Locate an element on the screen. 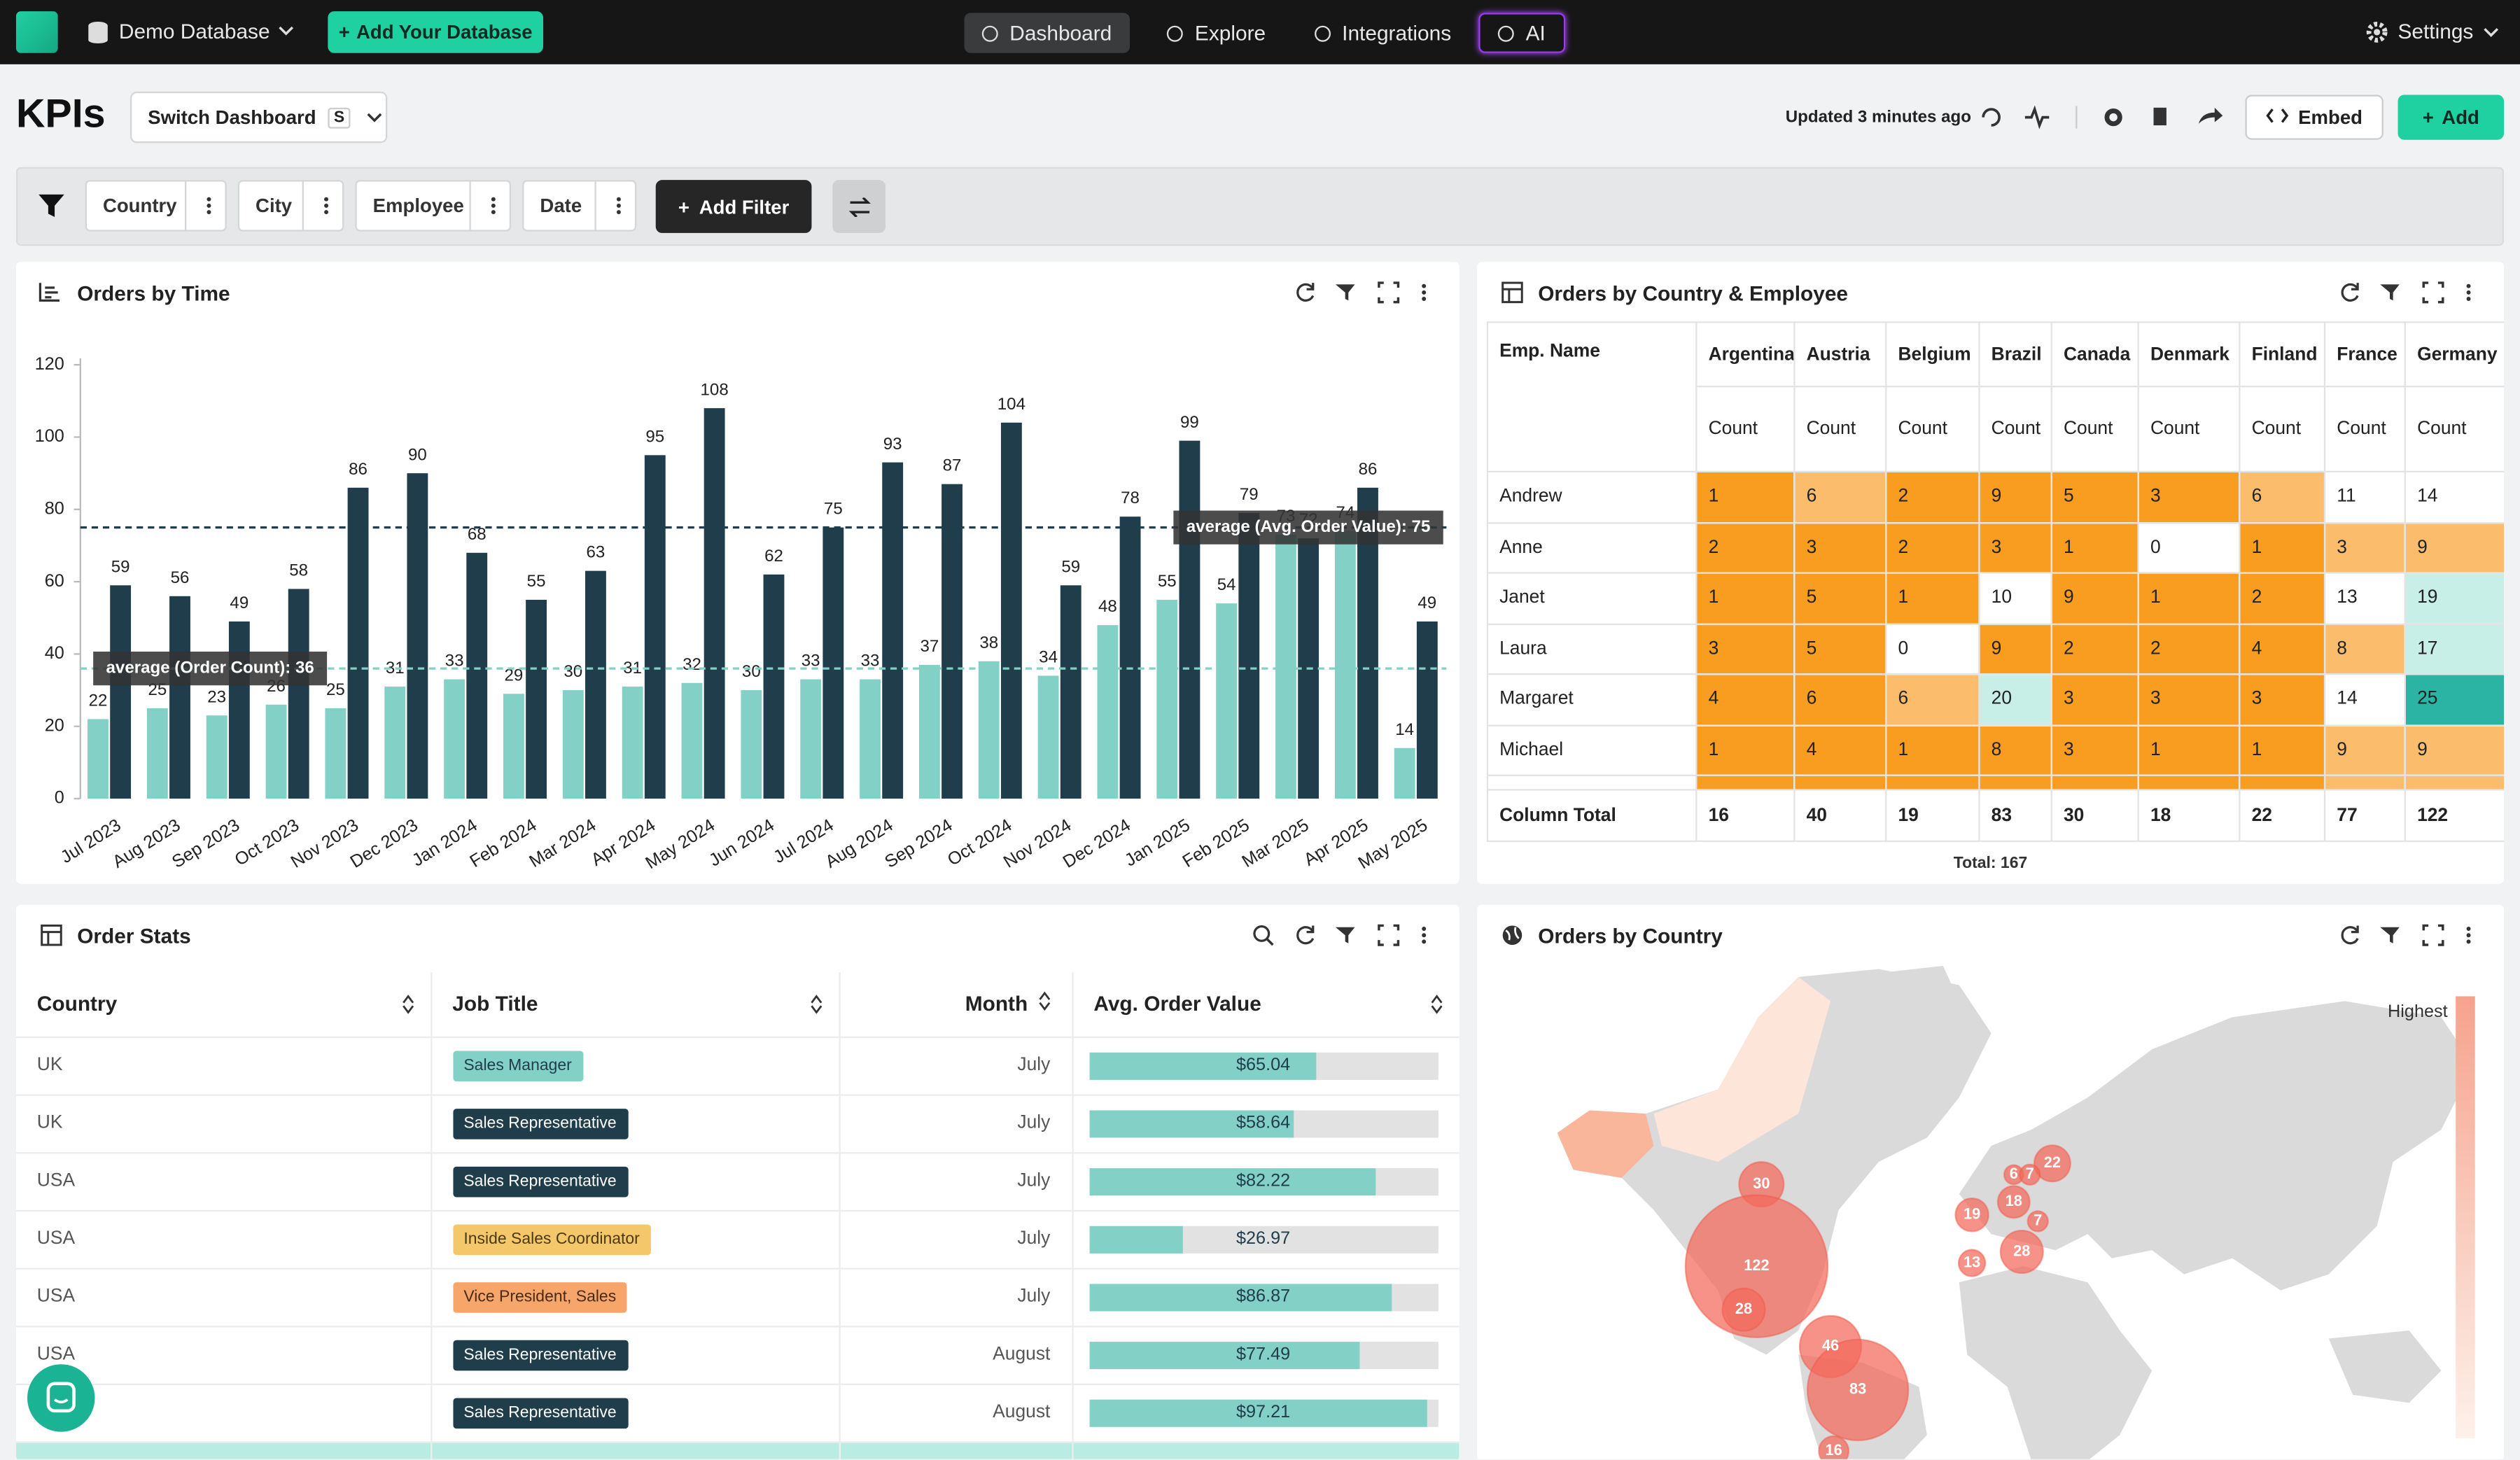 This screenshot has height=1460, width=2520. filter-label: Employee is located at coordinates (418, 206).